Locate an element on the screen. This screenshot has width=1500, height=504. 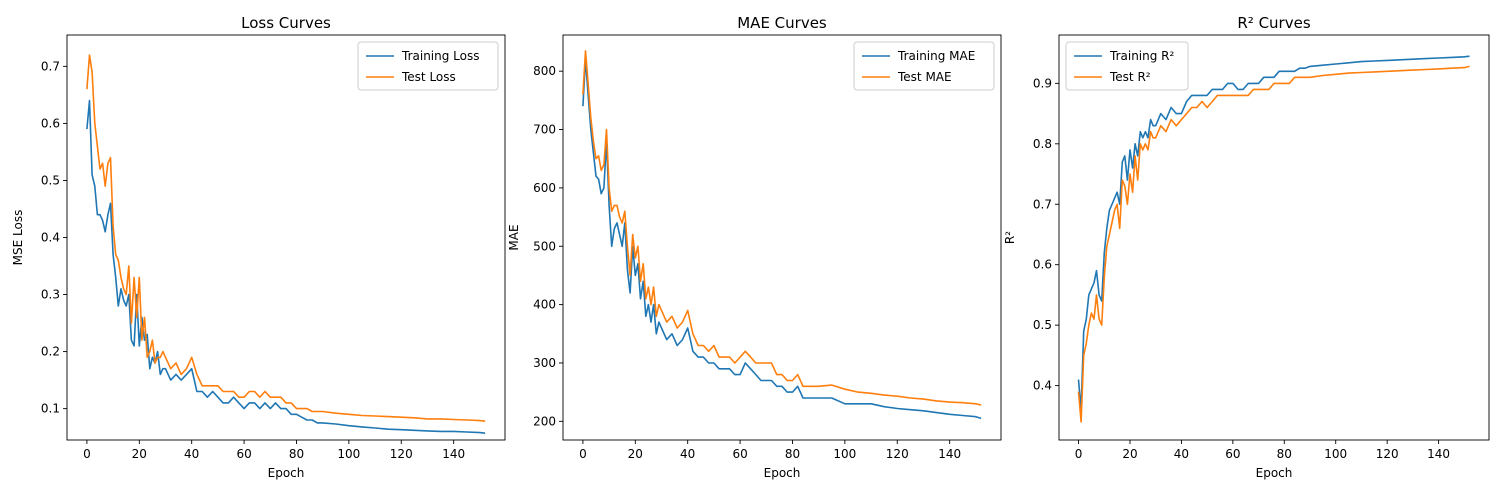
y-tick-label: 0.3 is located at coordinates (50, 295).